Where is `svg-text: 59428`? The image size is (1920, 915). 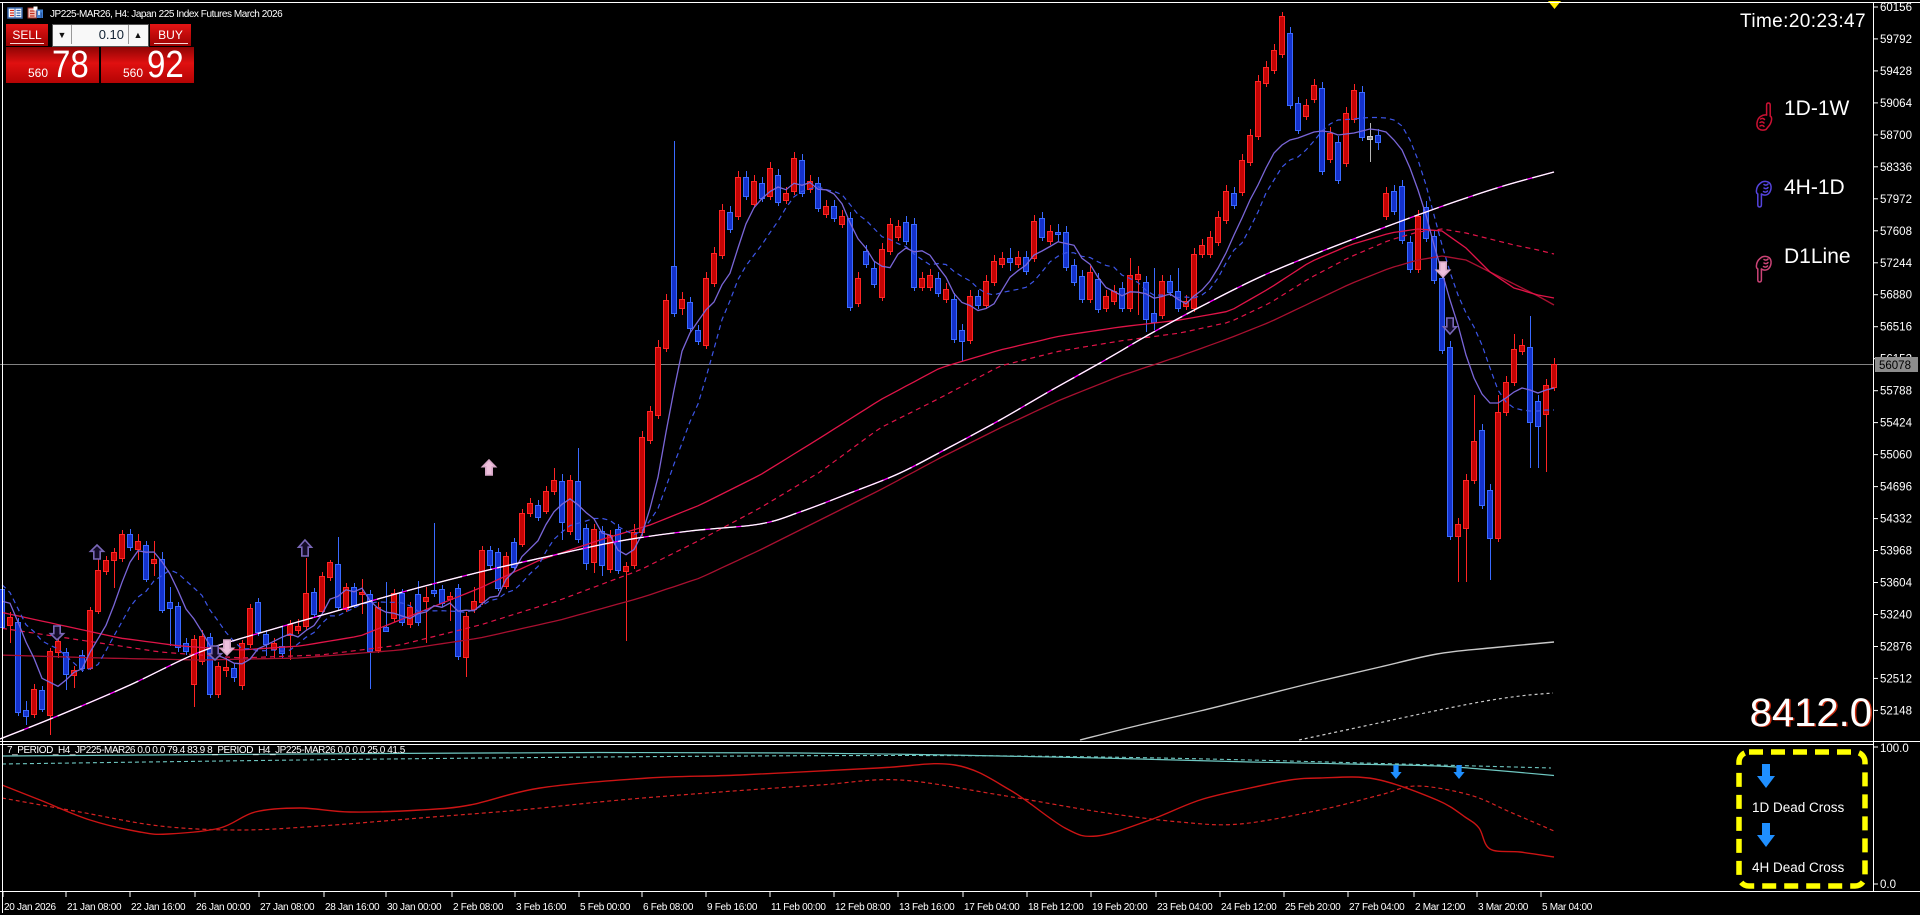
svg-text: 59428 is located at coordinates (1896, 72).